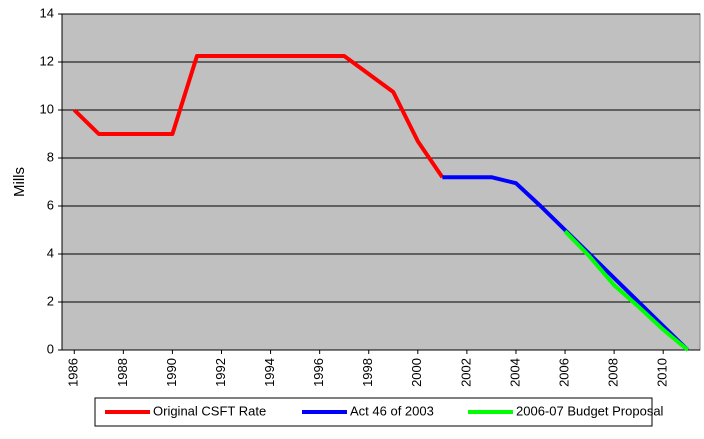 The height and width of the screenshot is (439, 704). I want to click on x-tick-label: 1988, so click(122, 372).